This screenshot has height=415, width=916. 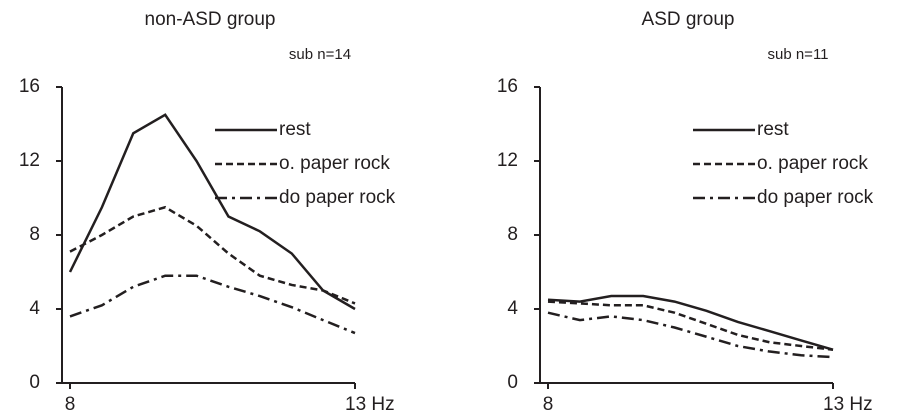 I want to click on chart-title: ASD group, so click(x=688, y=19).